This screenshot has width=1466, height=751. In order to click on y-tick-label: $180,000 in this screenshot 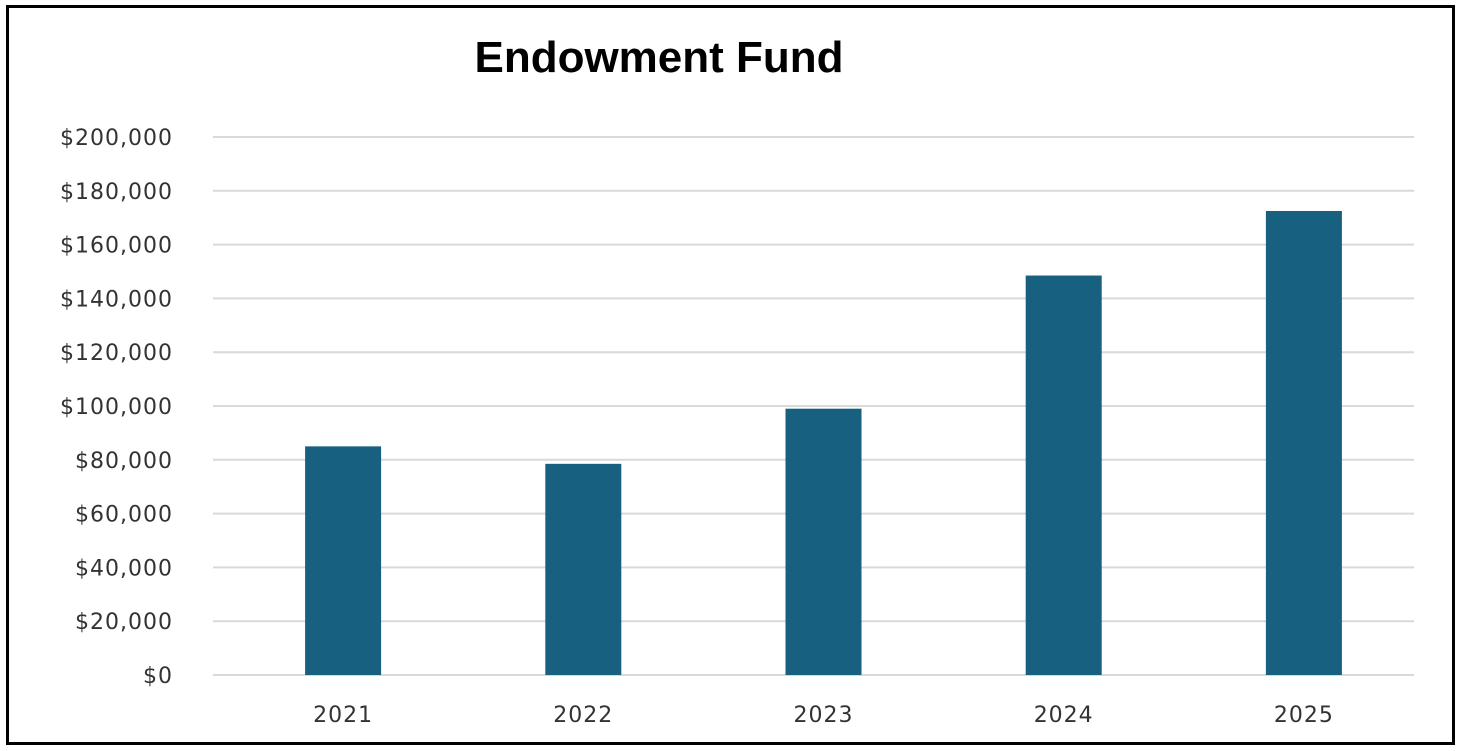, I will do `click(116, 192)`.